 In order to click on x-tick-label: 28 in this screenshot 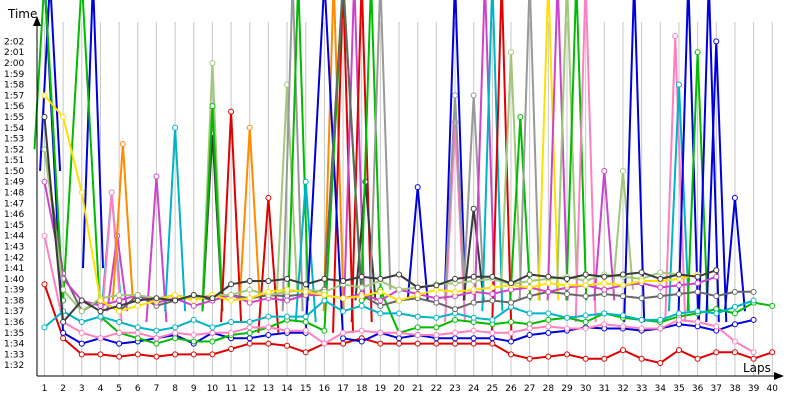, I will do `click(549, 389)`.